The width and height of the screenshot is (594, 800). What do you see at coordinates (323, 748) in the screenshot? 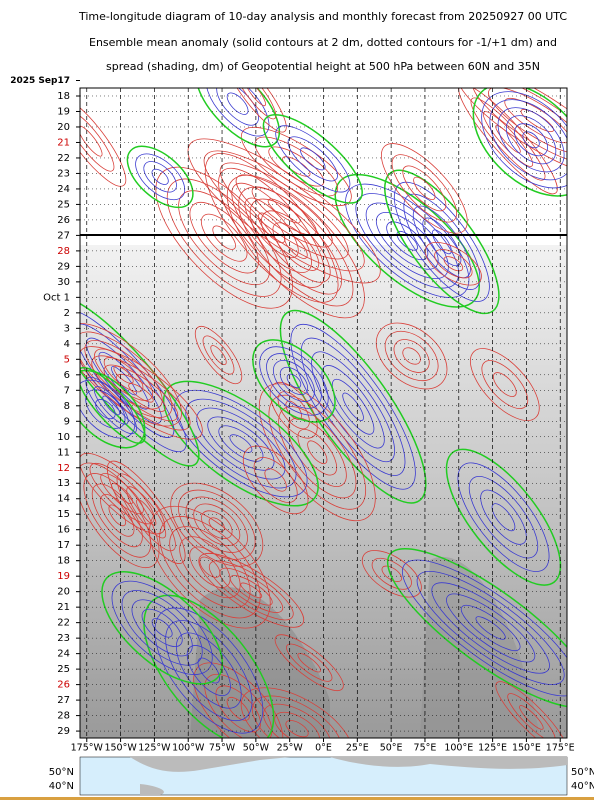
I see `x-tick-label: 0°E` at bounding box center [323, 748].